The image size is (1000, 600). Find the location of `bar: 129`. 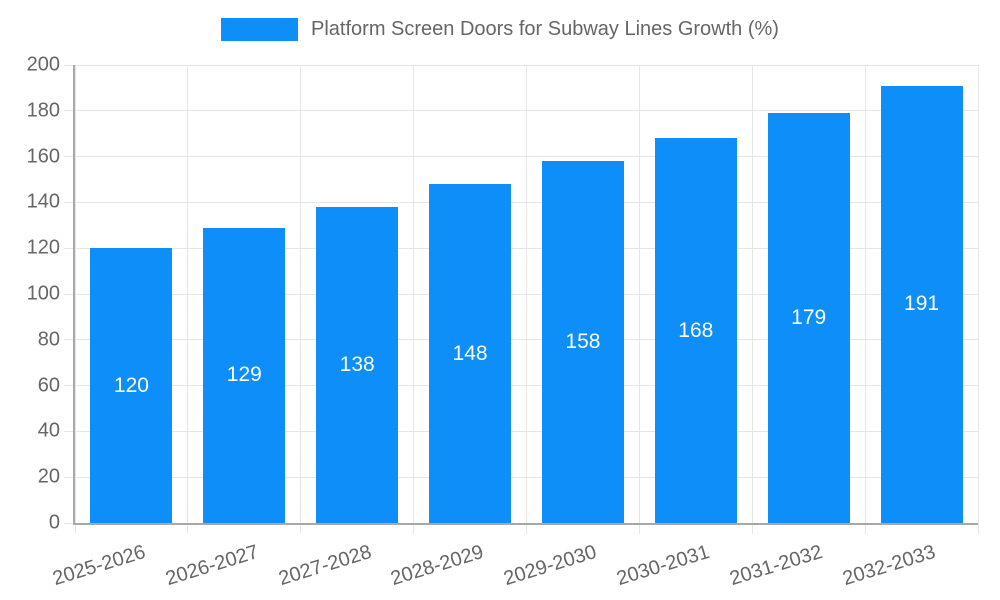

bar: 129 is located at coordinates (244, 375).